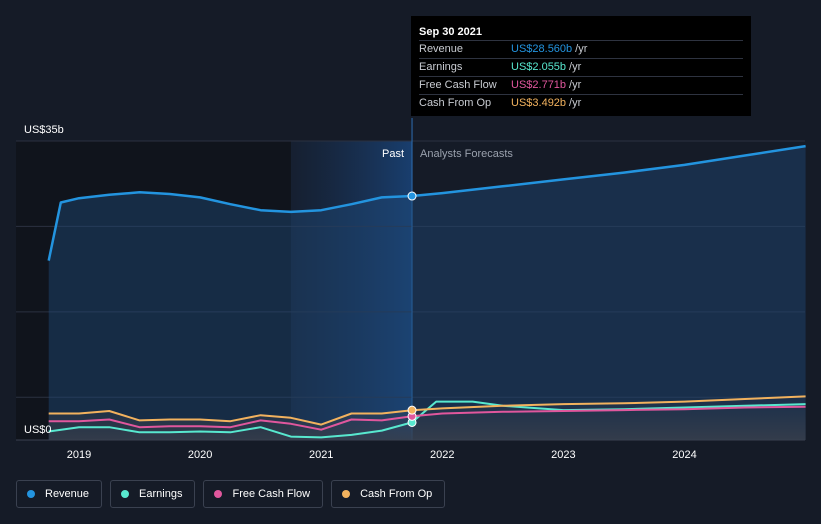 The width and height of the screenshot is (821, 524). I want to click on x-tick-label: 2019, so click(79, 455).